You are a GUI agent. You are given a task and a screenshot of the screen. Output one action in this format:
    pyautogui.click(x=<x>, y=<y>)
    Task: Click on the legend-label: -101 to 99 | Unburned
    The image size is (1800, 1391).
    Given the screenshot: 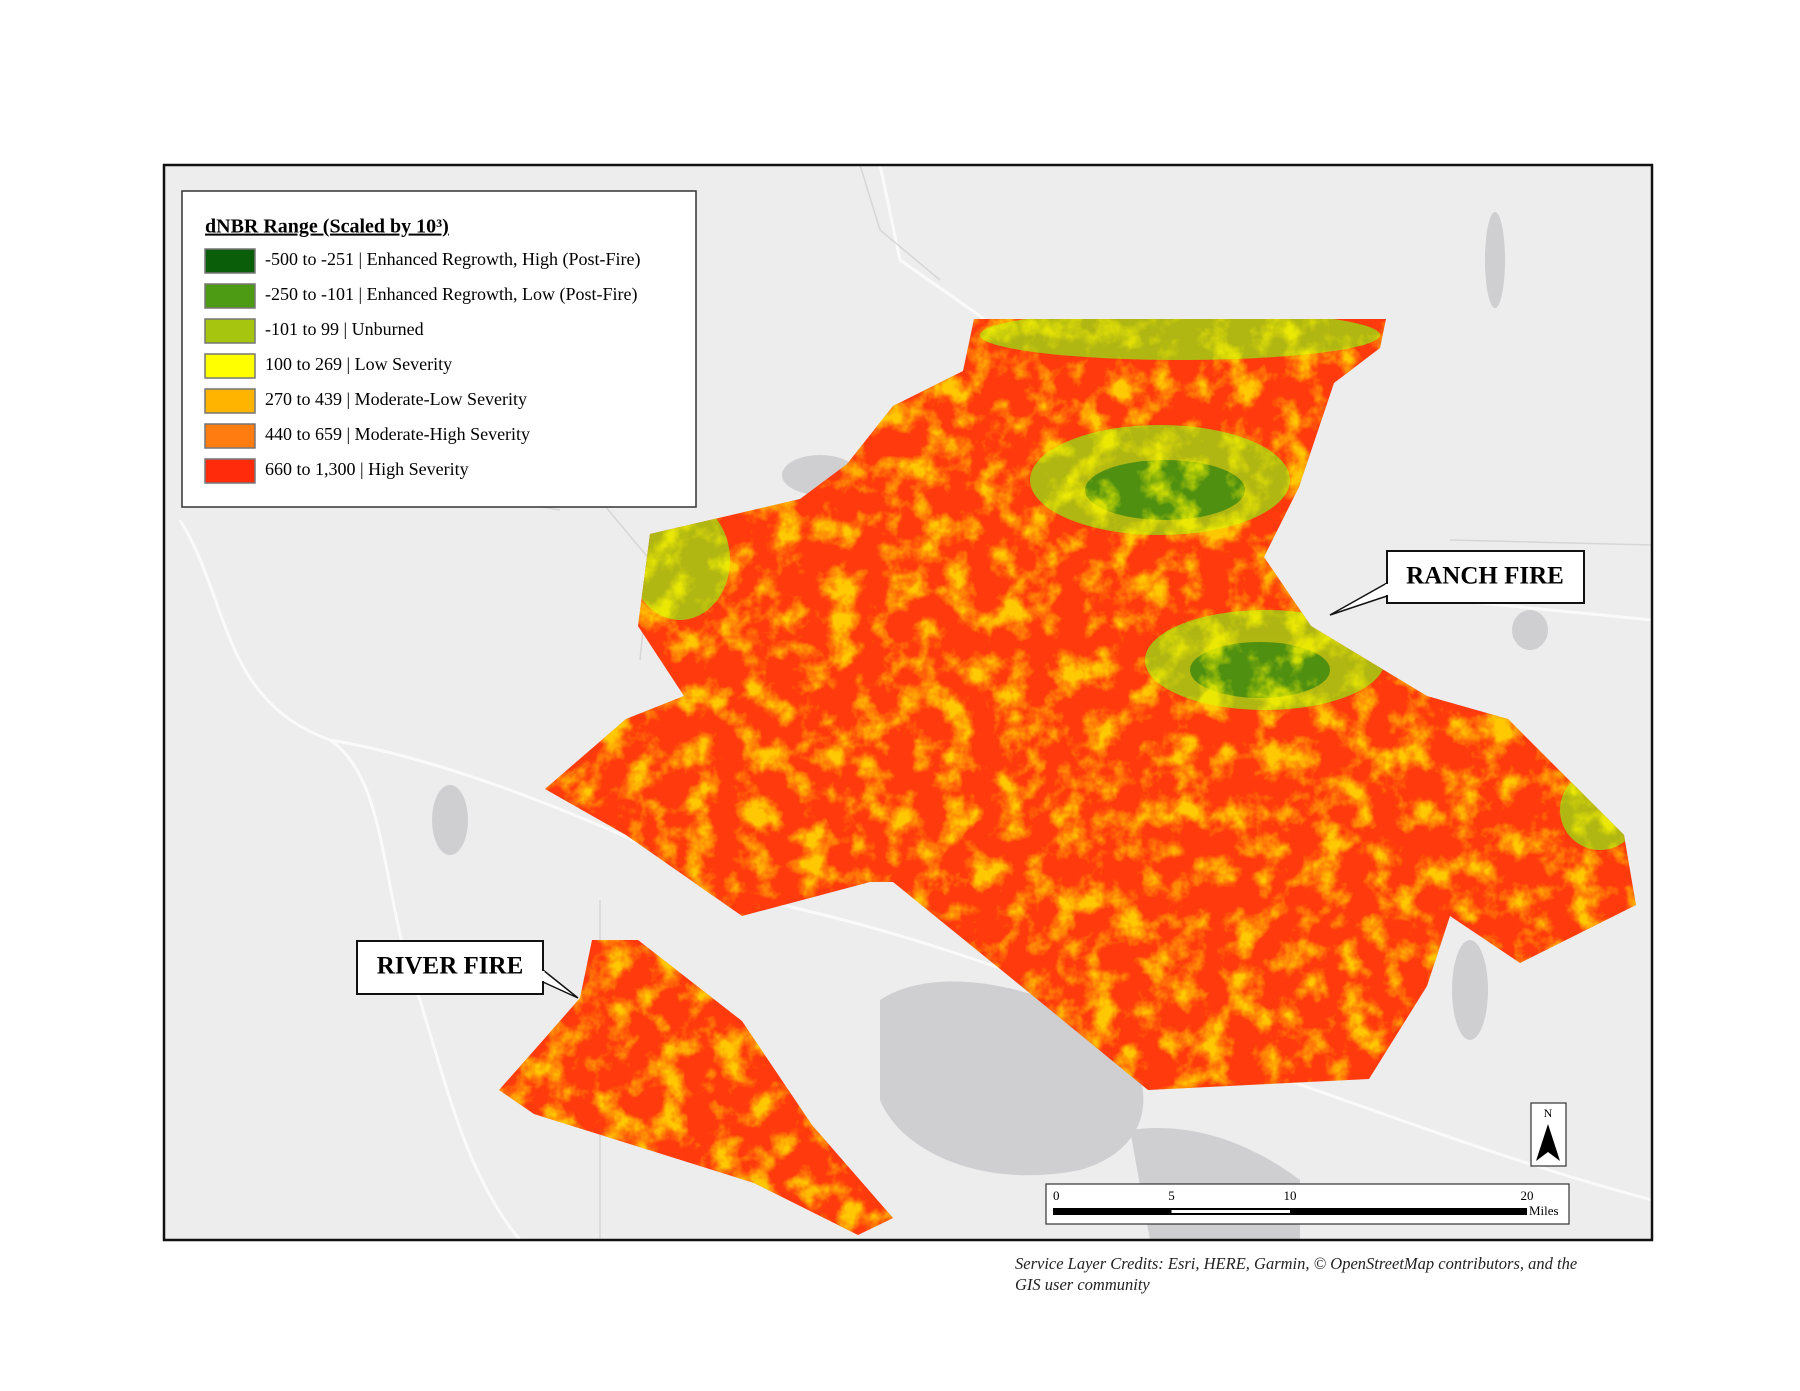 What is the action you would take?
    pyautogui.click(x=344, y=329)
    